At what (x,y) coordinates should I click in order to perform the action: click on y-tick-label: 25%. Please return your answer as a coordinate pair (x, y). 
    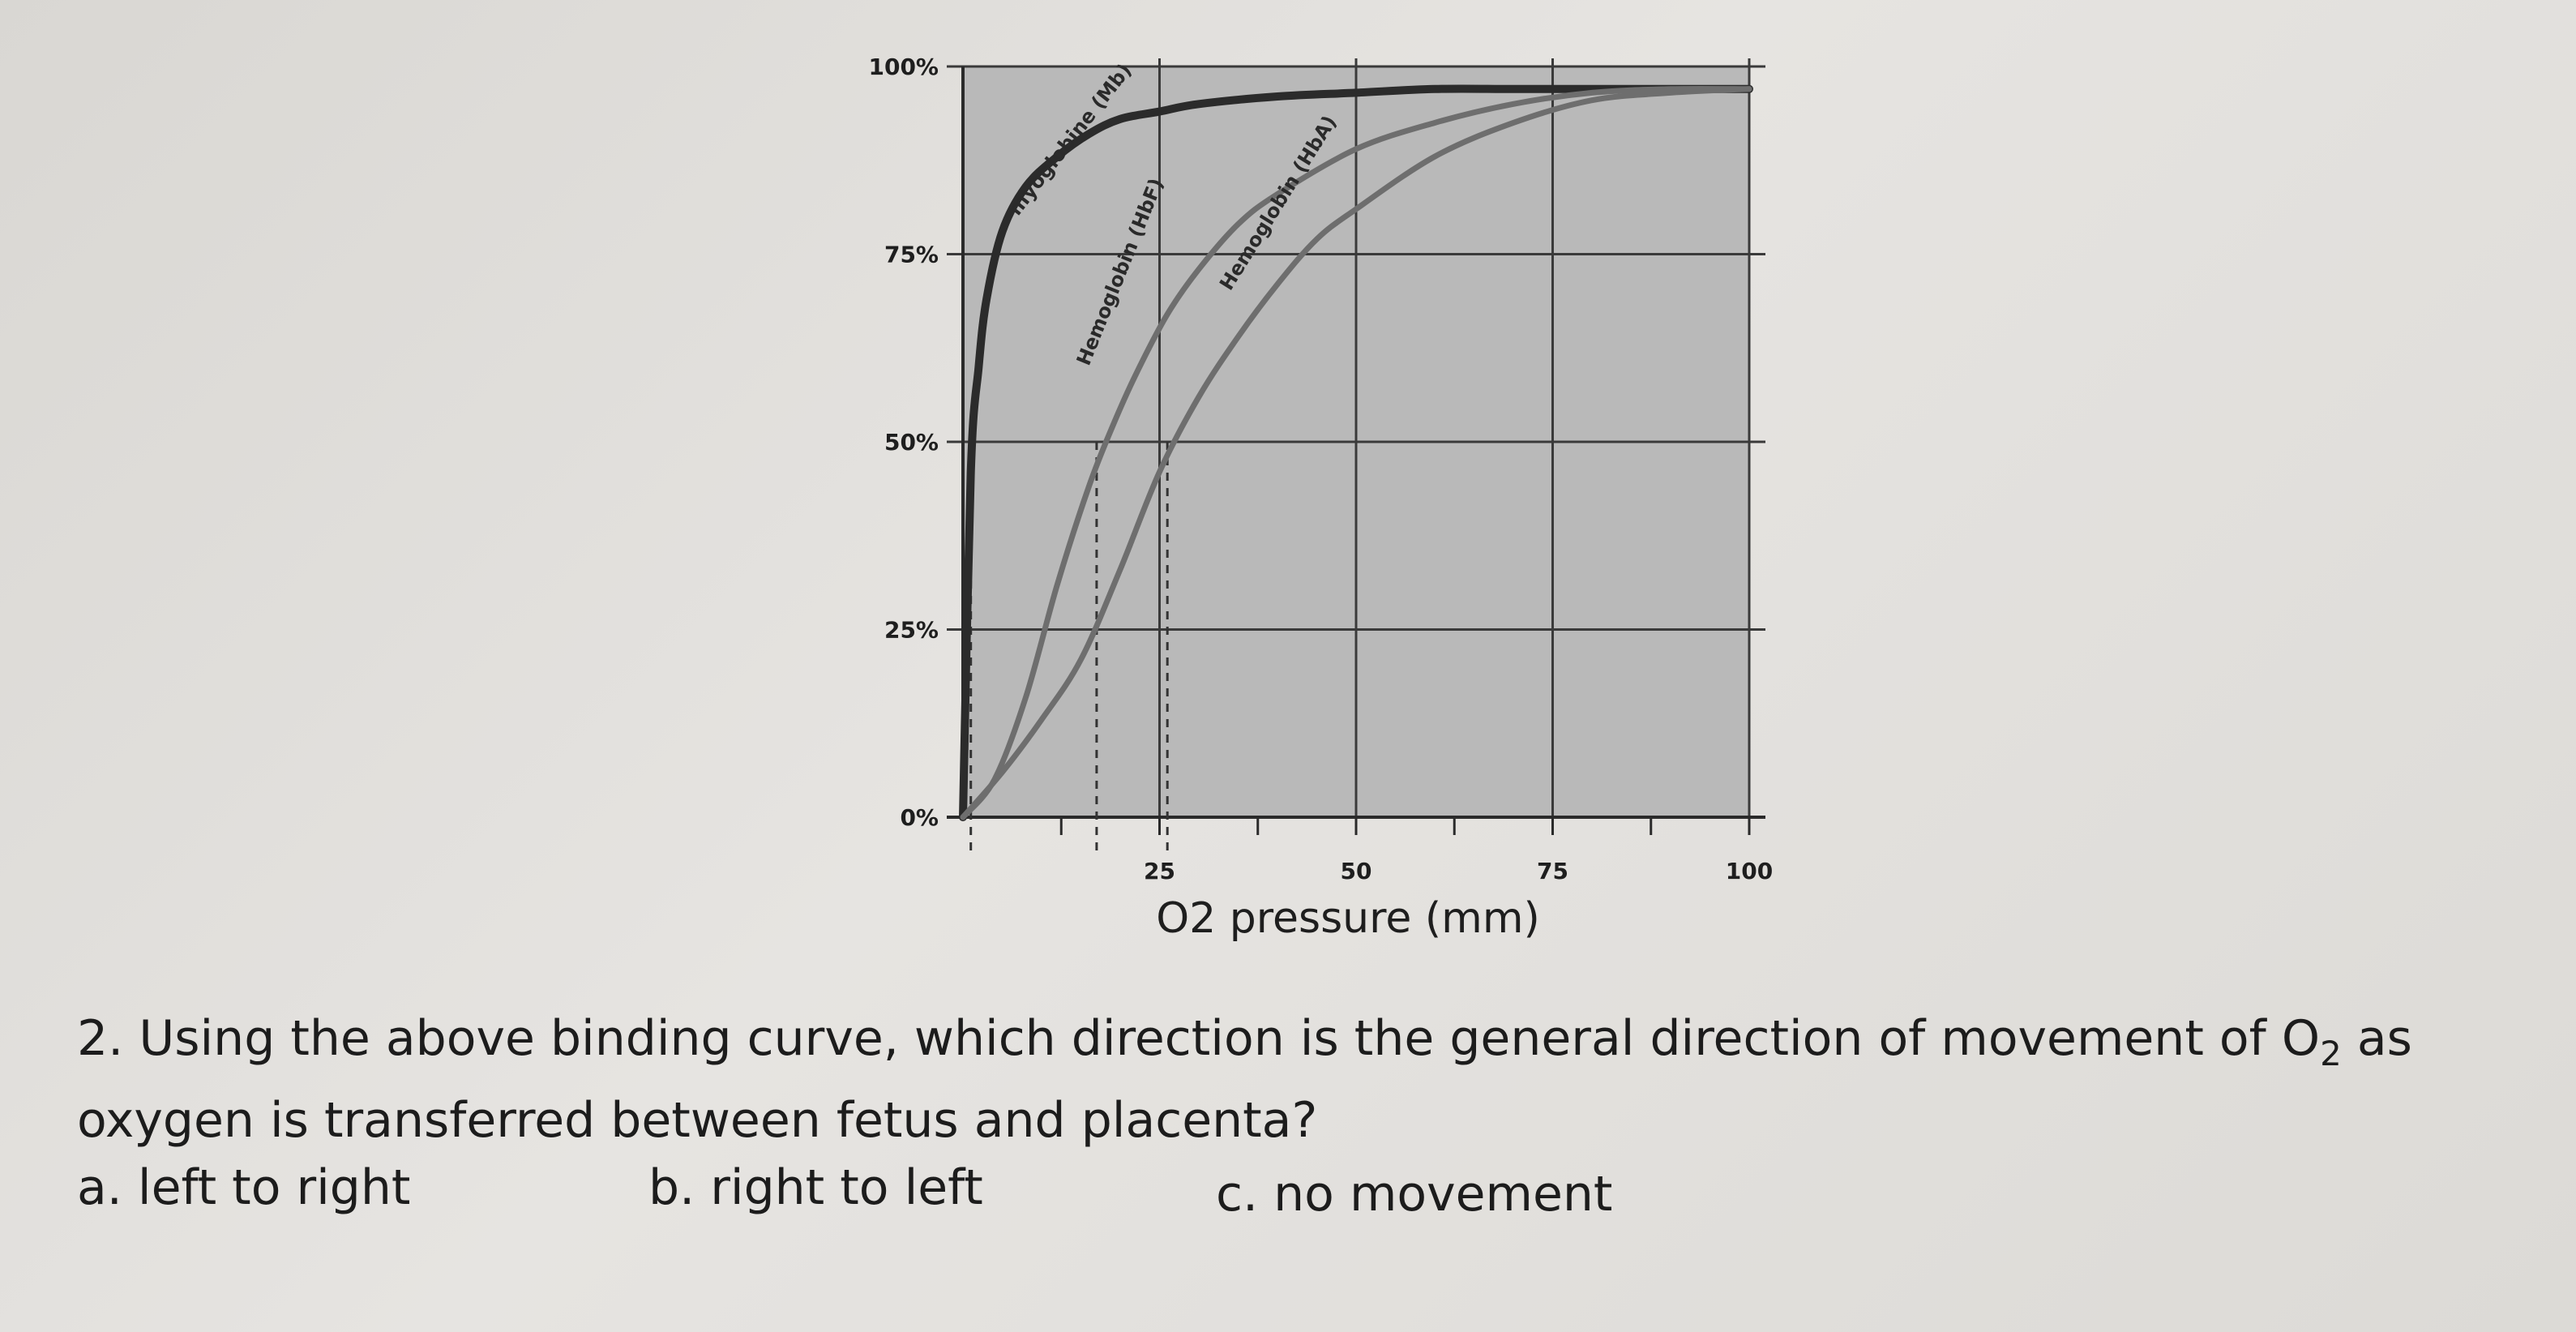
    Looking at the image, I should click on (911, 631).